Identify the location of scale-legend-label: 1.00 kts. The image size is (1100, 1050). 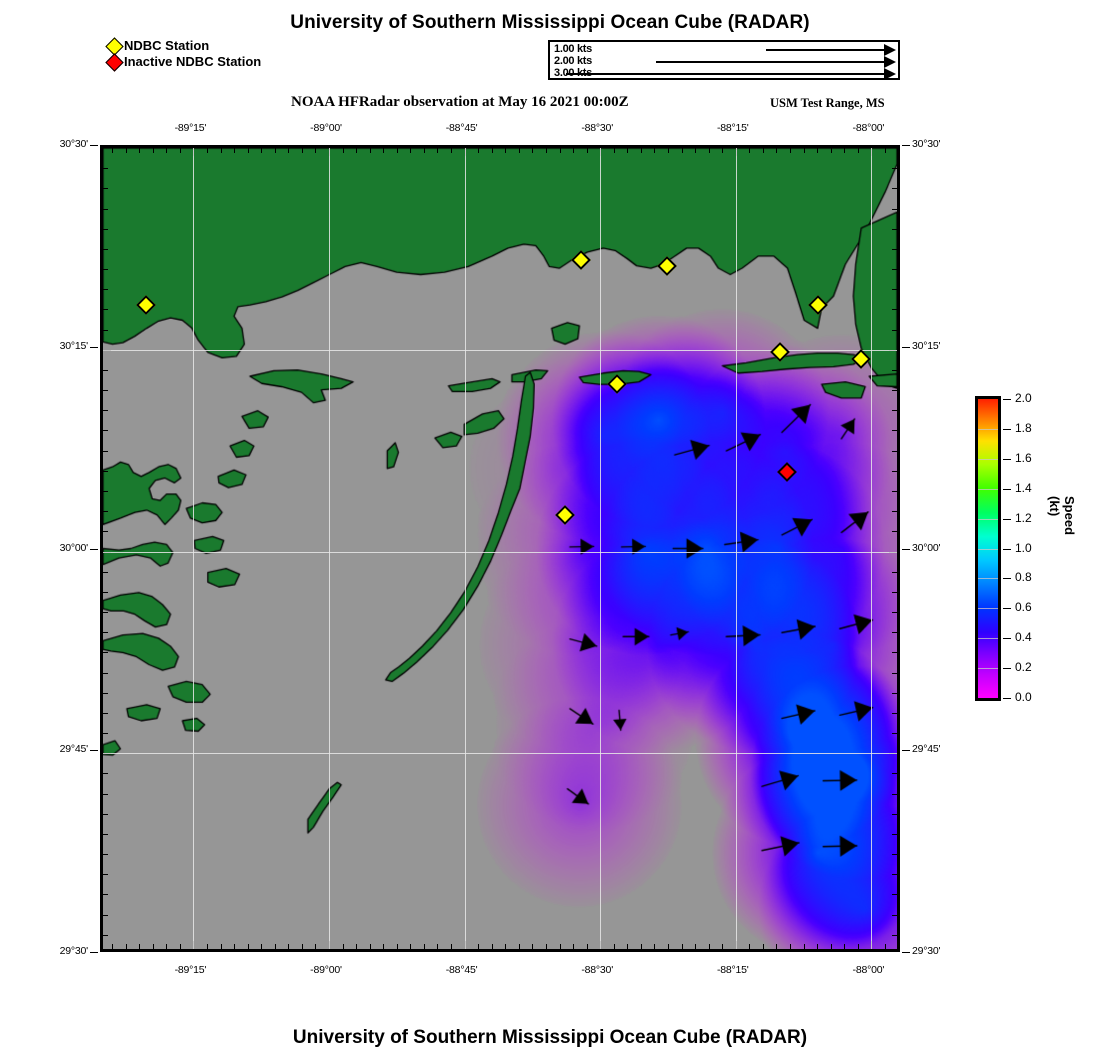
(573, 49).